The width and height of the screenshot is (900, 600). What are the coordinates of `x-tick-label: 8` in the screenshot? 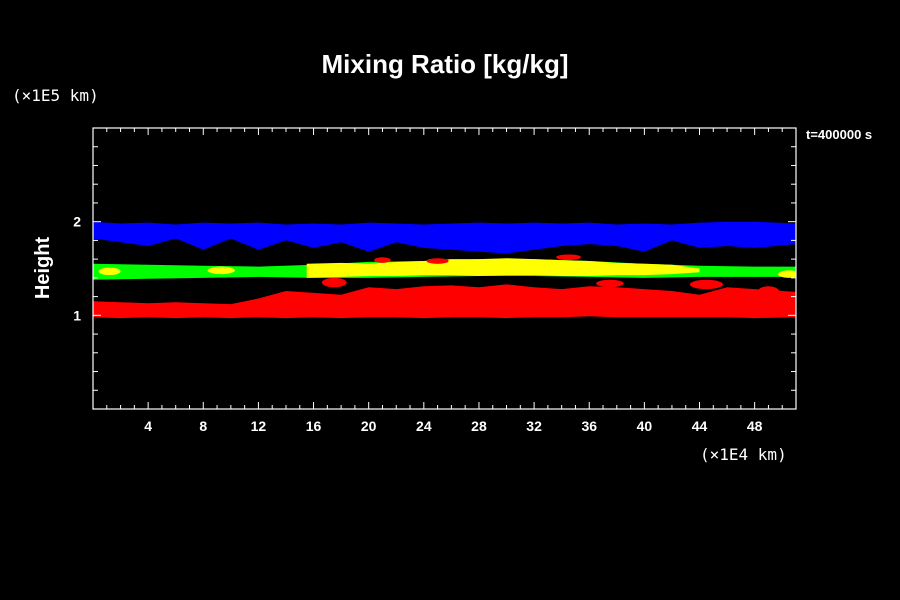 It's located at (203, 426).